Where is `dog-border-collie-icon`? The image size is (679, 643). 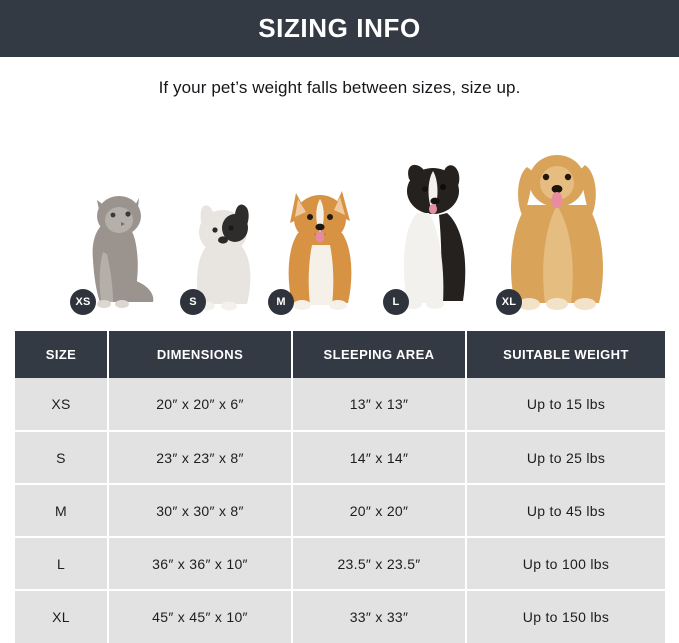 dog-border-collie-icon is located at coordinates (434, 236).